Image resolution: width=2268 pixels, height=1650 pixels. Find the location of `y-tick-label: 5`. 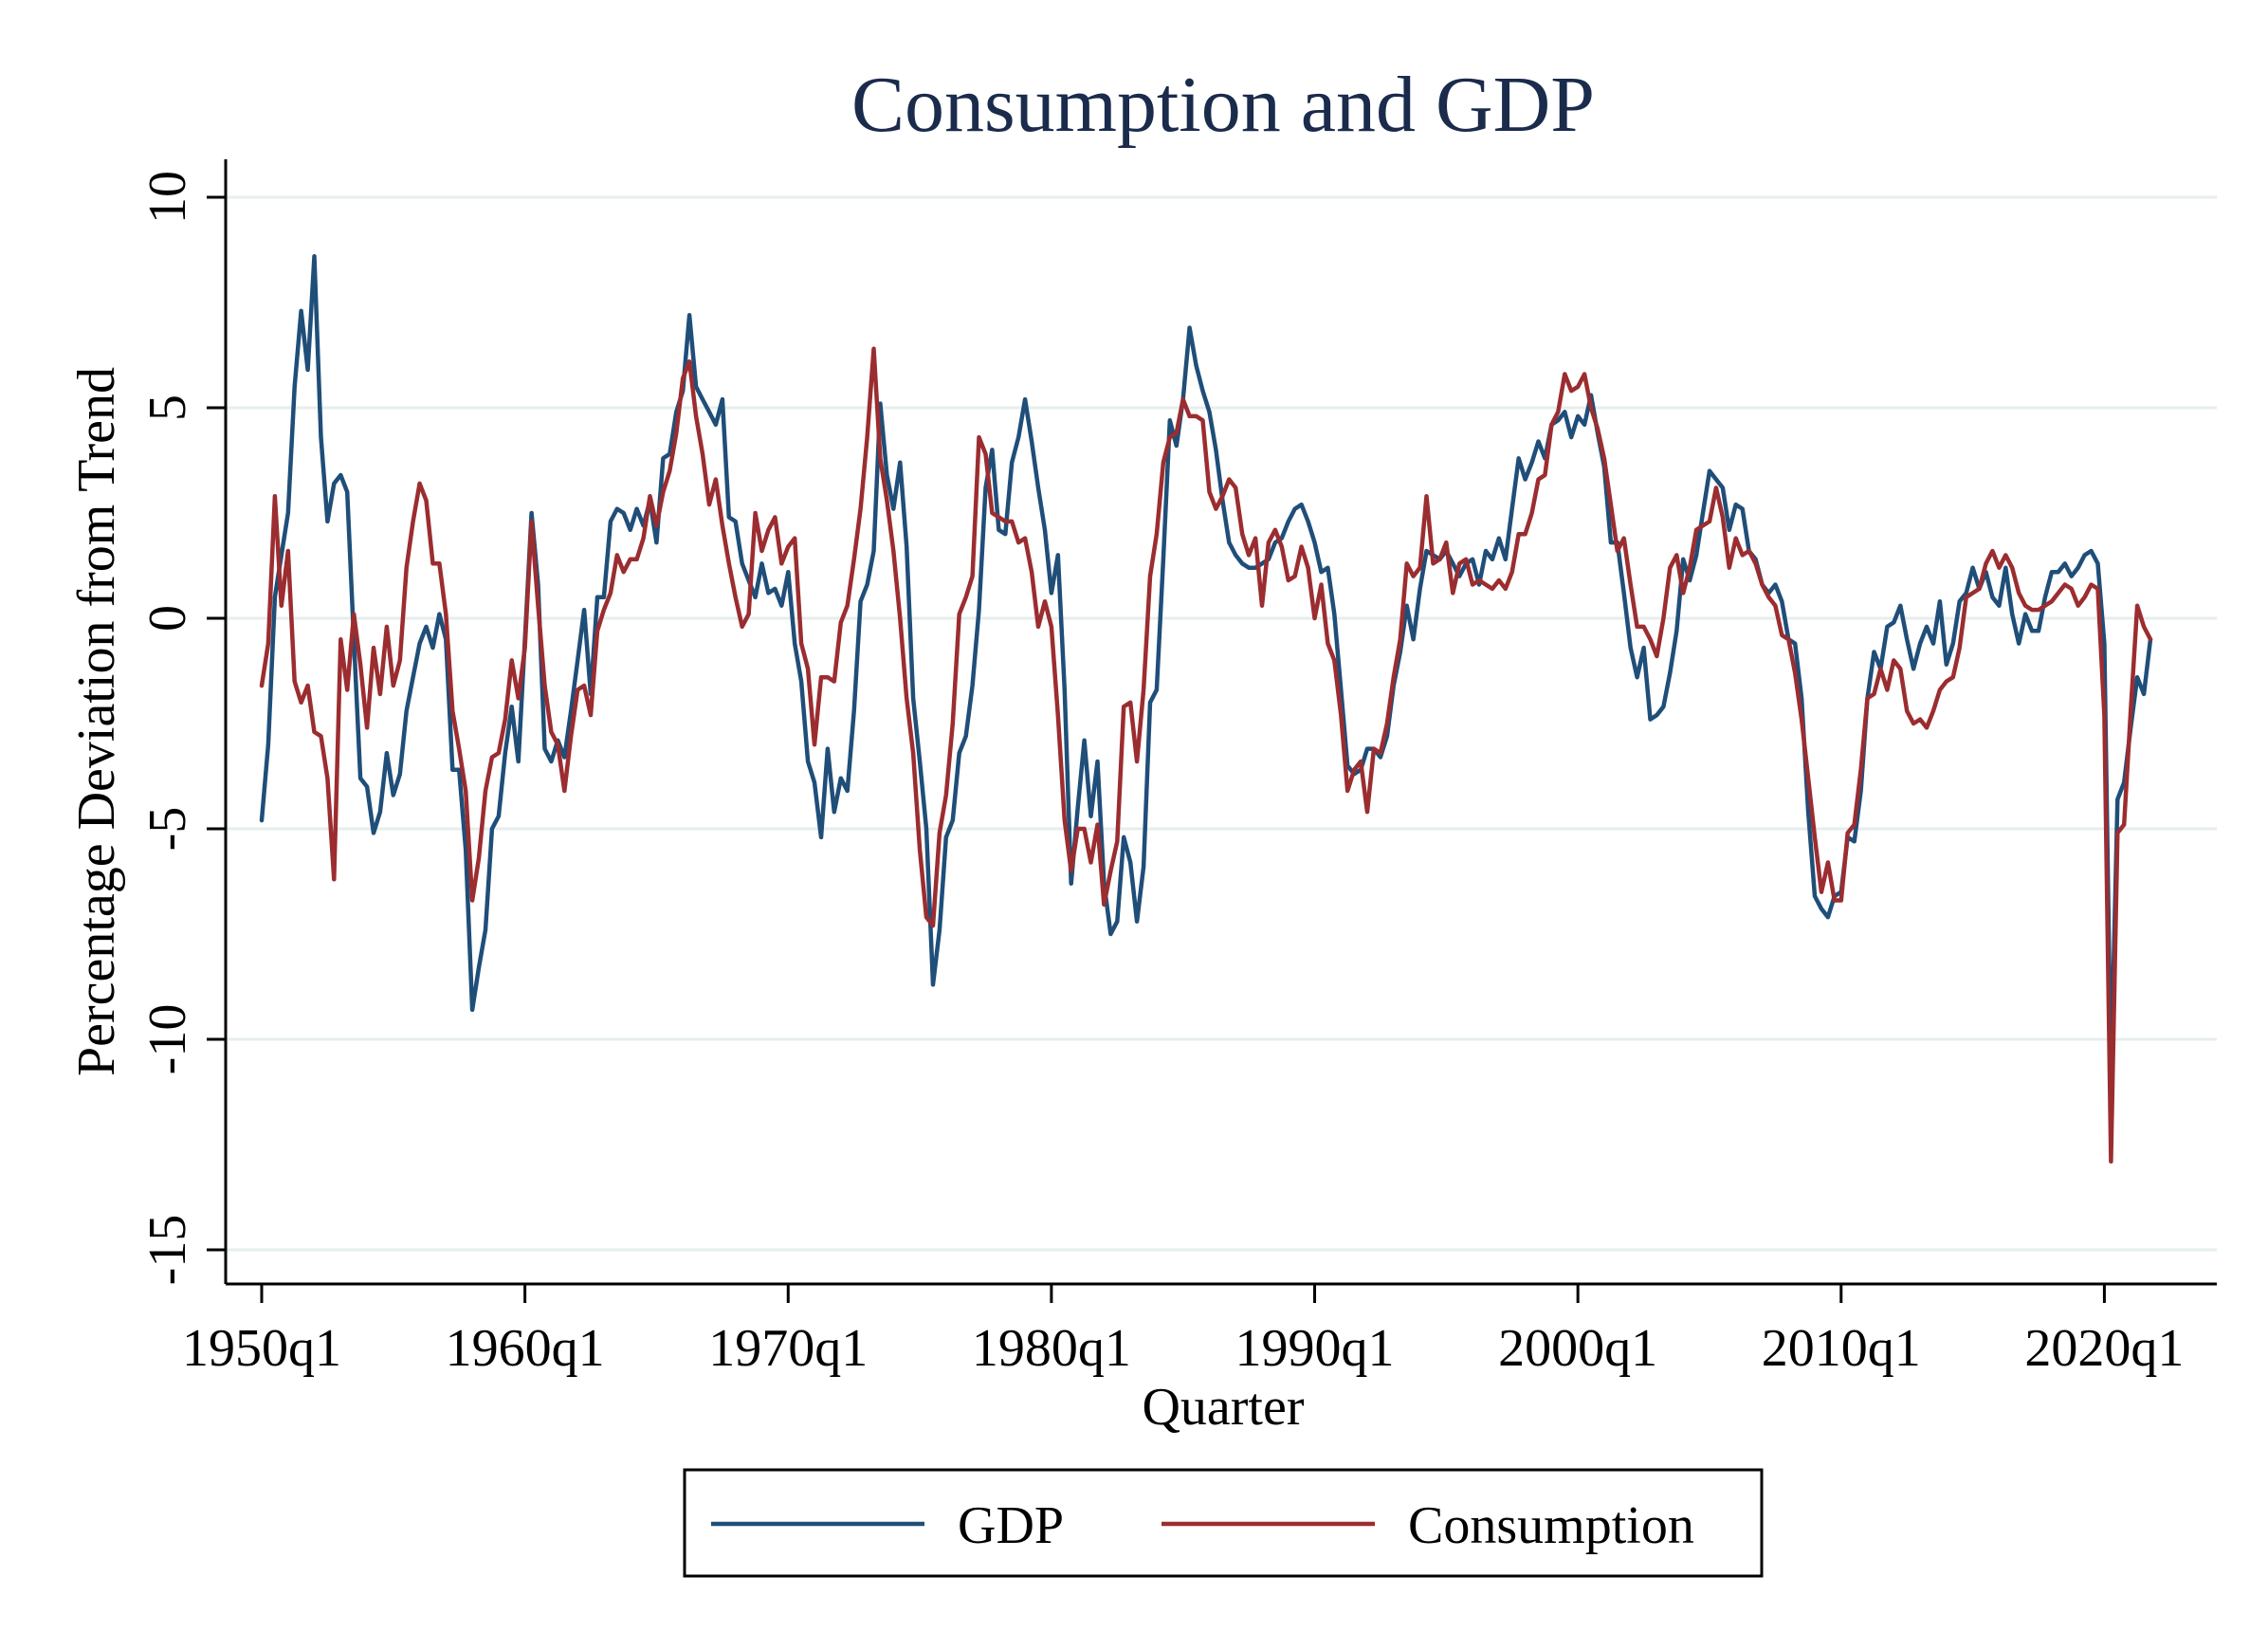

y-tick-label: 5 is located at coordinates (167, 407).